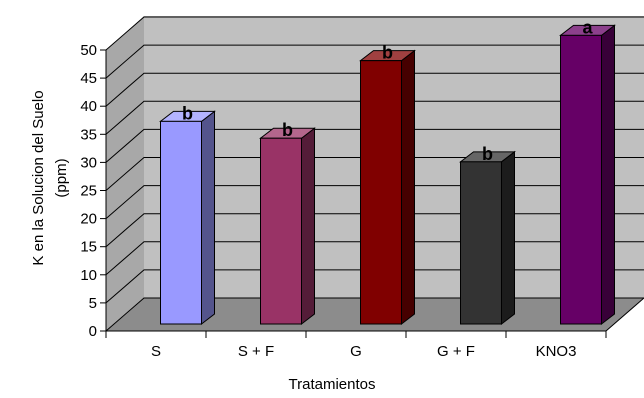 This screenshot has width=644, height=398. I want to click on y-axis-title-line1: K en la Solucion del Suelo, so click(38, 177).